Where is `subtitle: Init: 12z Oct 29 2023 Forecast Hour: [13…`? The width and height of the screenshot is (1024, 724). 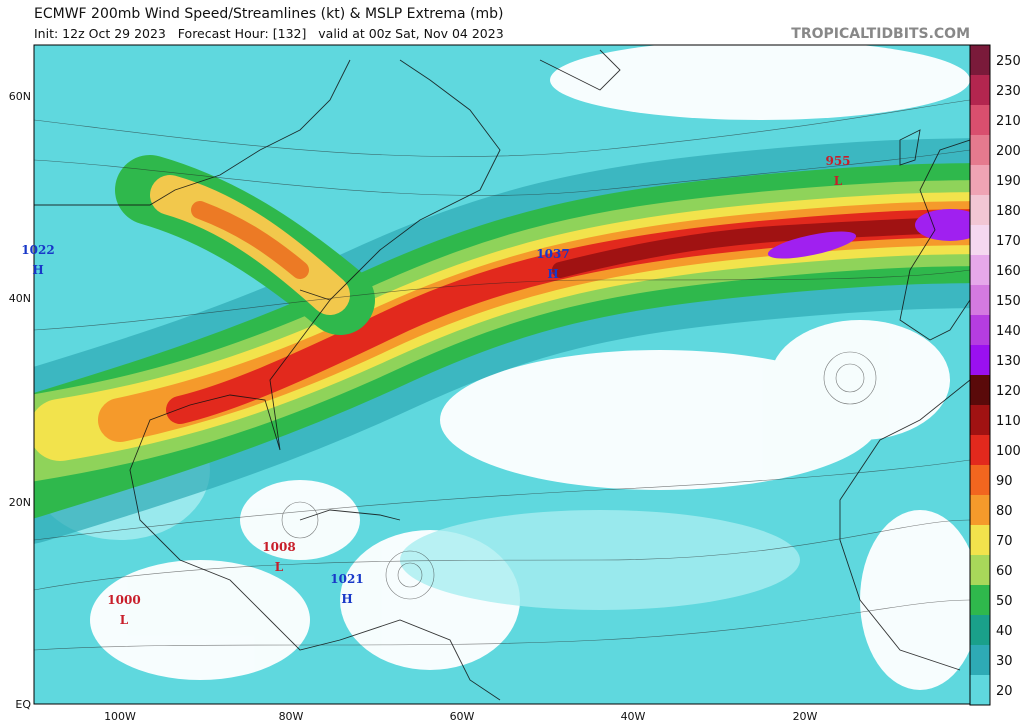
subtitle: Init: 12z Oct 29 2023 Forecast Hour: [13… is located at coordinates (269, 33).